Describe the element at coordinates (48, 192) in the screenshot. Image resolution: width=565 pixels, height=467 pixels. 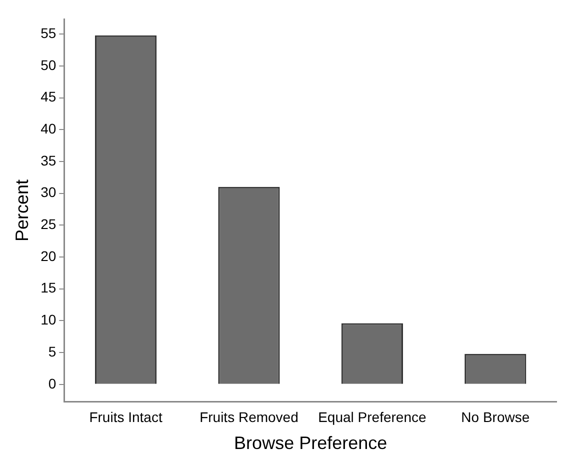
I see `y-tick-label: 30` at that location.